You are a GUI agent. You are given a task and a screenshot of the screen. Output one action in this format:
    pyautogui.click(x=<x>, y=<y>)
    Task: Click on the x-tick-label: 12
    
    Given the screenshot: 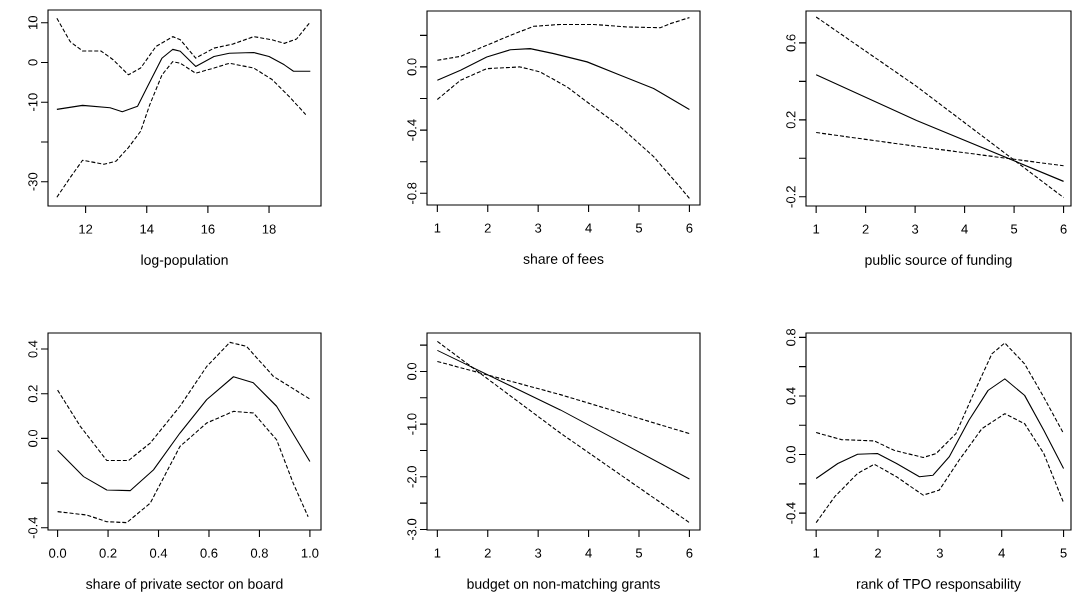 What is the action you would take?
    pyautogui.click(x=86, y=229)
    